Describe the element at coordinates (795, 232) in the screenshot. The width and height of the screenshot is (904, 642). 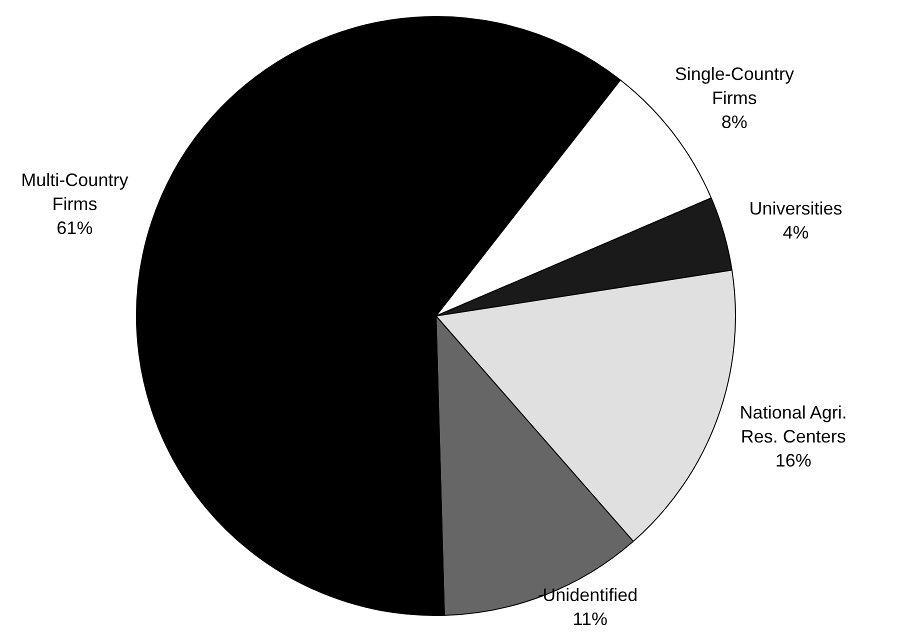
I see `data-label: 4%` at that location.